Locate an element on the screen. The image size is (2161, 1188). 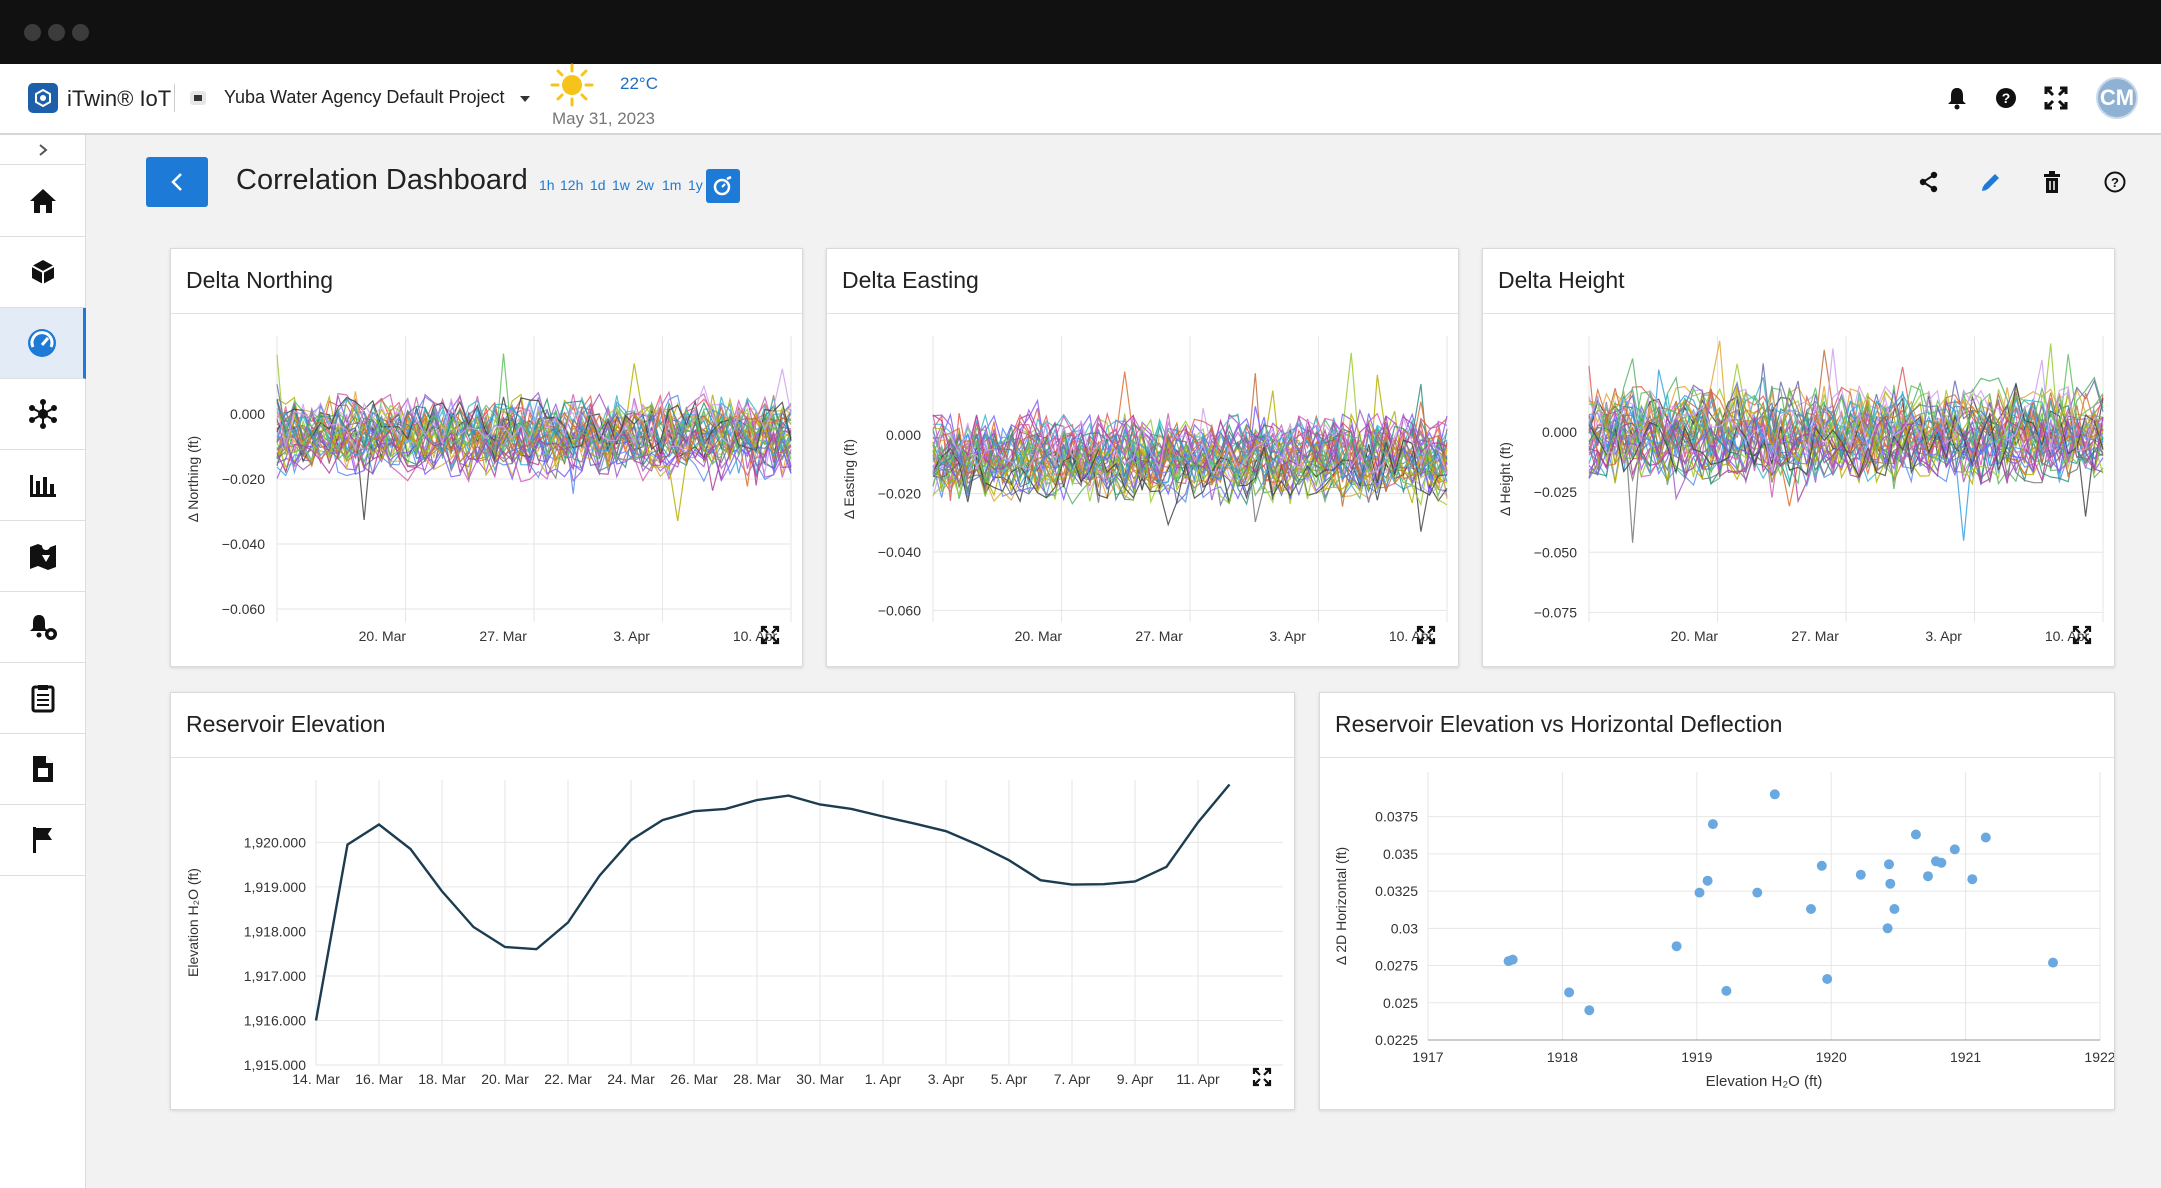
app-logo-text: iTwin® IoT is located at coordinates (119, 98).